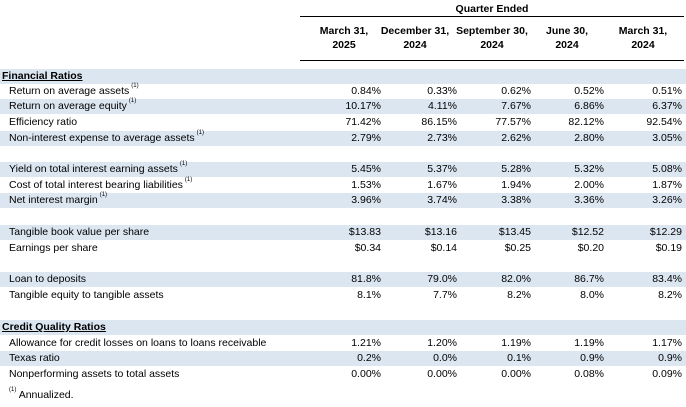 The height and width of the screenshot is (407, 686). I want to click on table-cell: 1.19%, so click(516, 343).